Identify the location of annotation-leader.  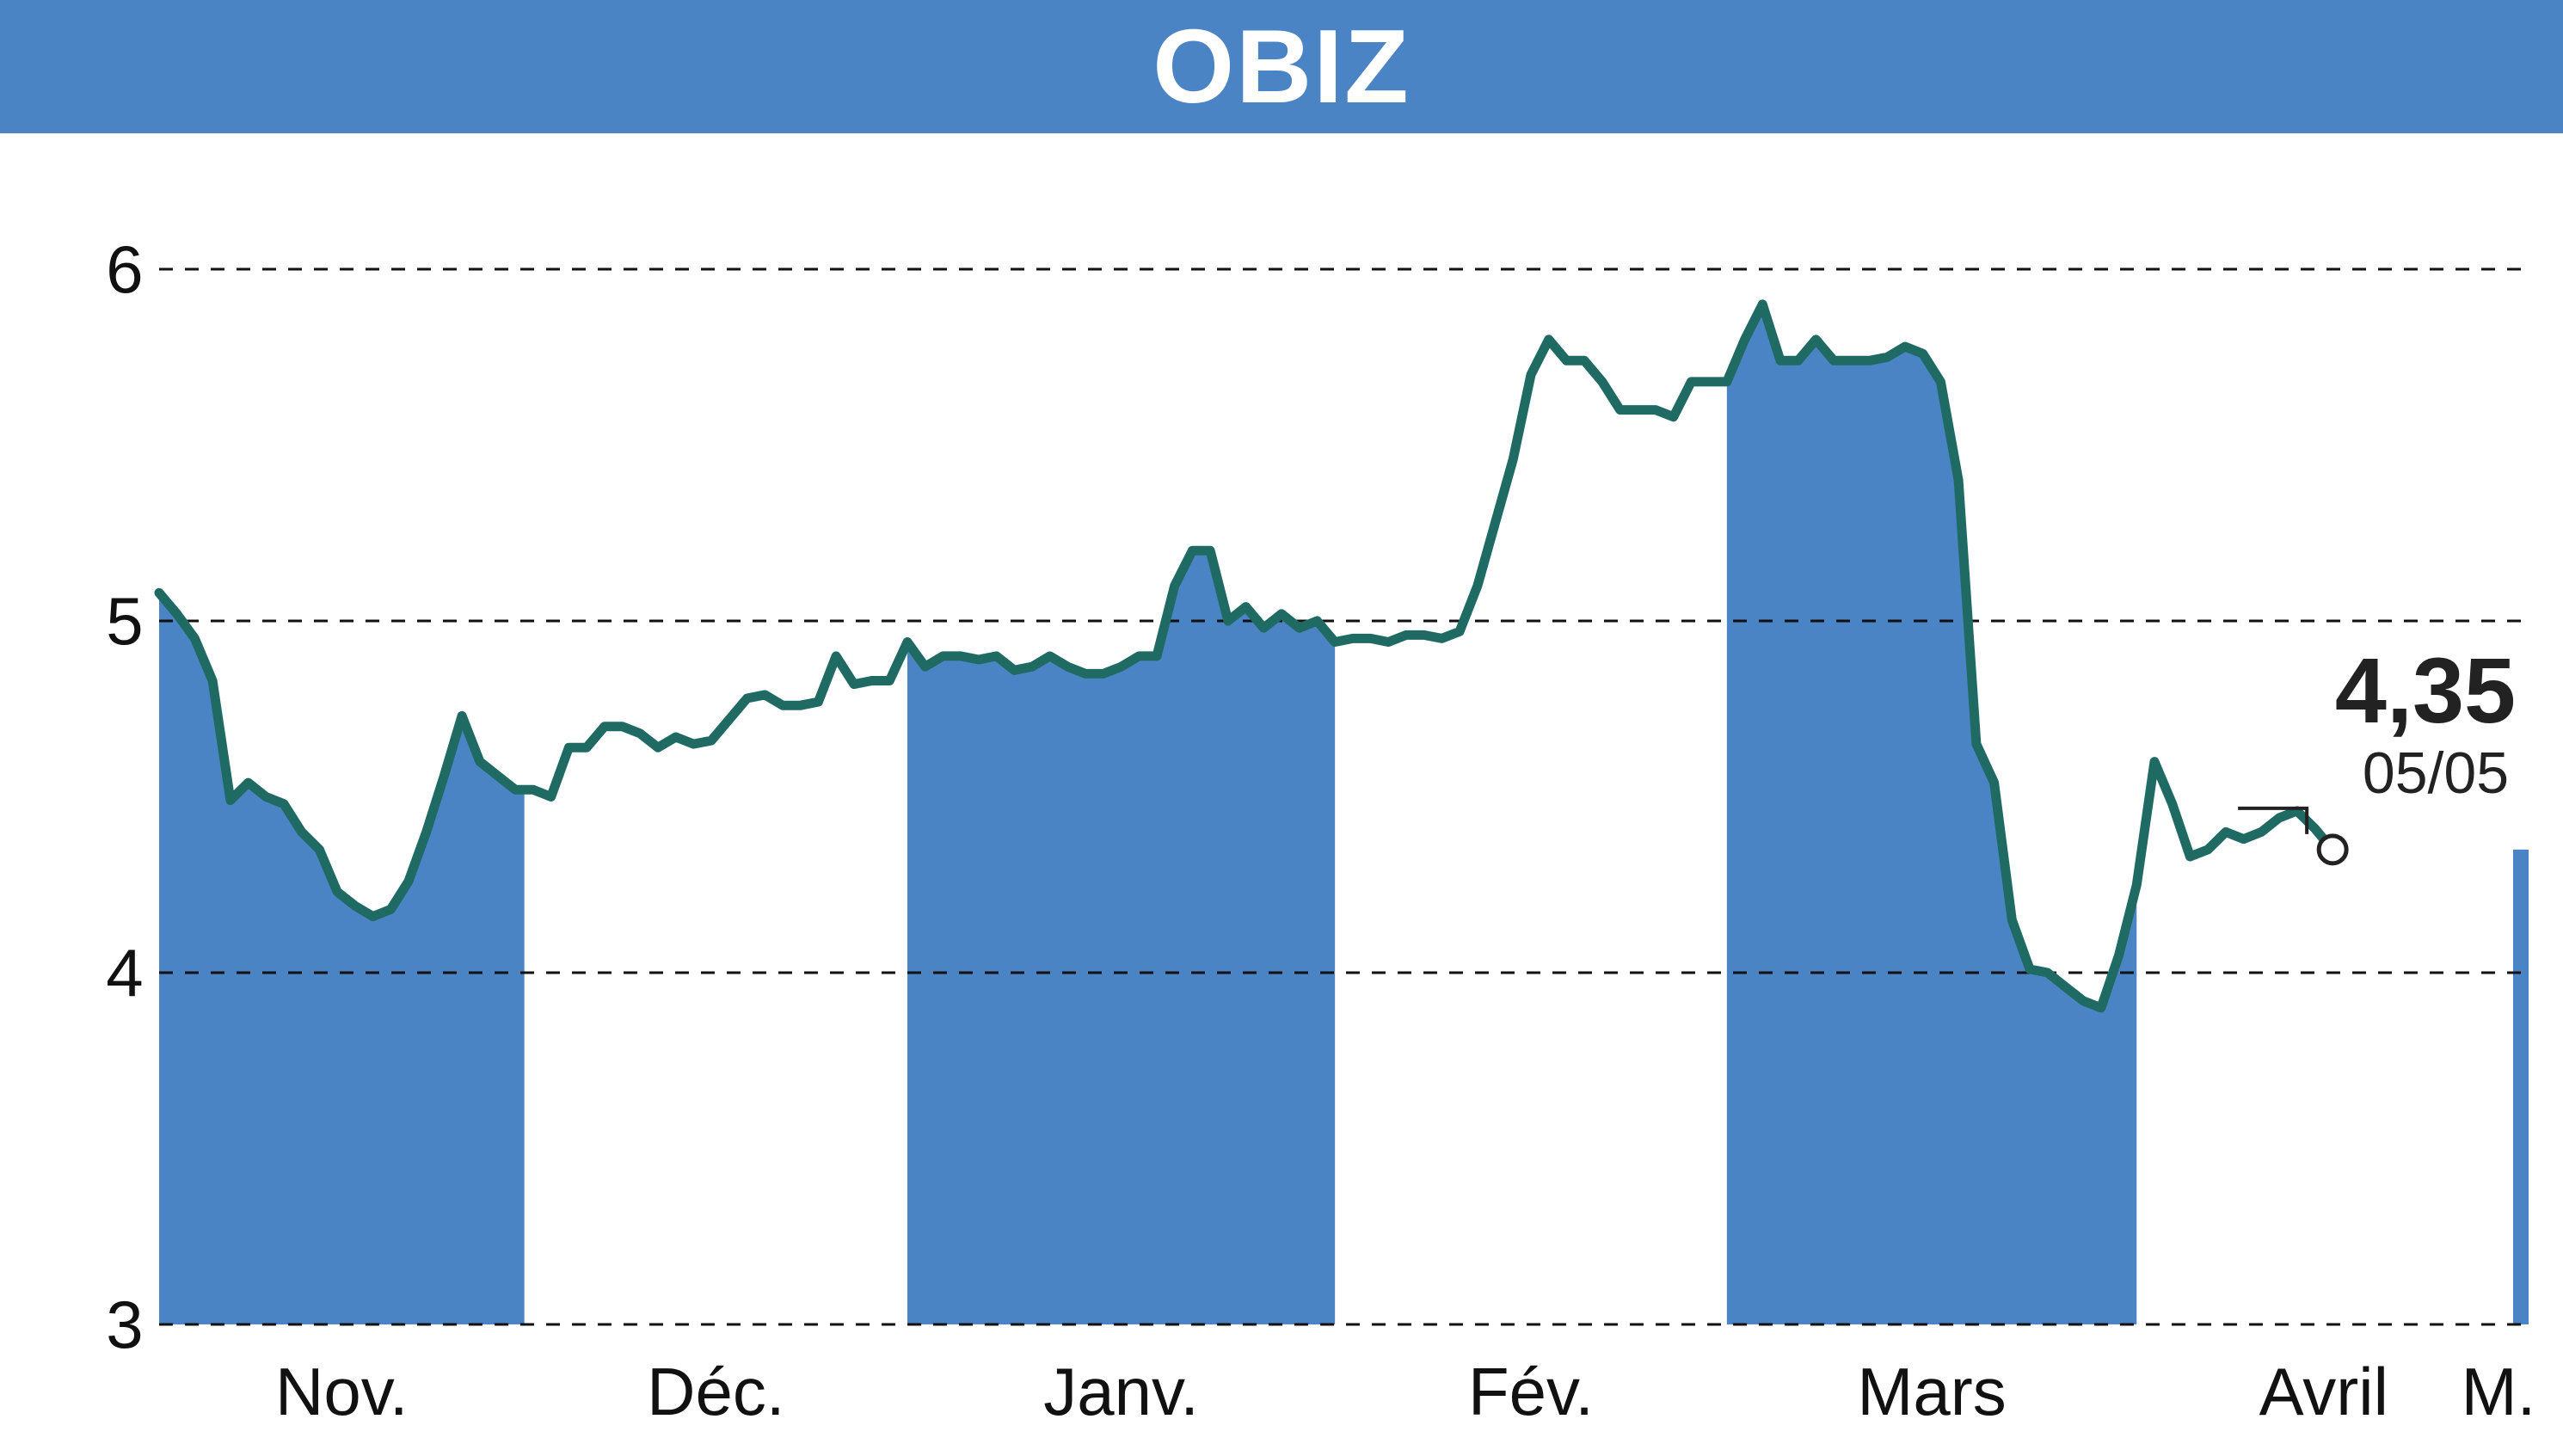
(2273, 820).